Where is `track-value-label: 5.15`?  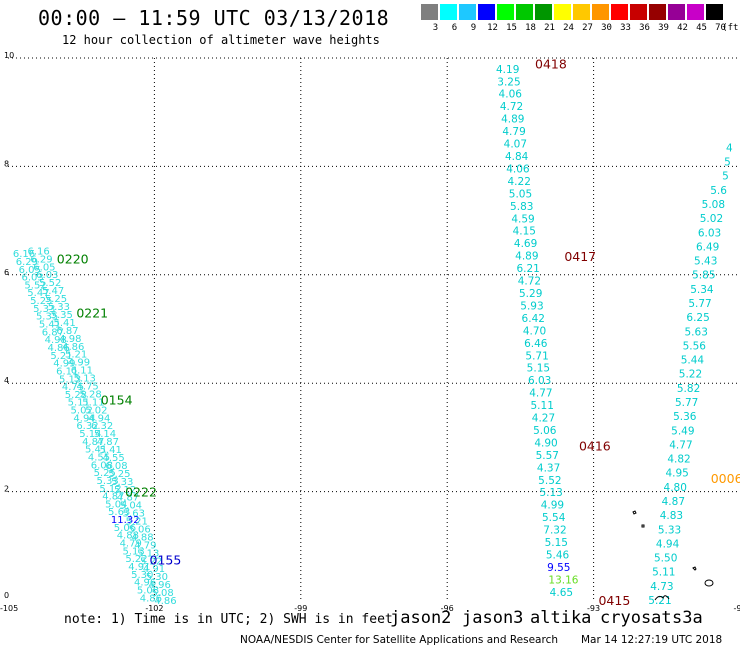 track-value-label: 5.15 is located at coordinates (538, 369).